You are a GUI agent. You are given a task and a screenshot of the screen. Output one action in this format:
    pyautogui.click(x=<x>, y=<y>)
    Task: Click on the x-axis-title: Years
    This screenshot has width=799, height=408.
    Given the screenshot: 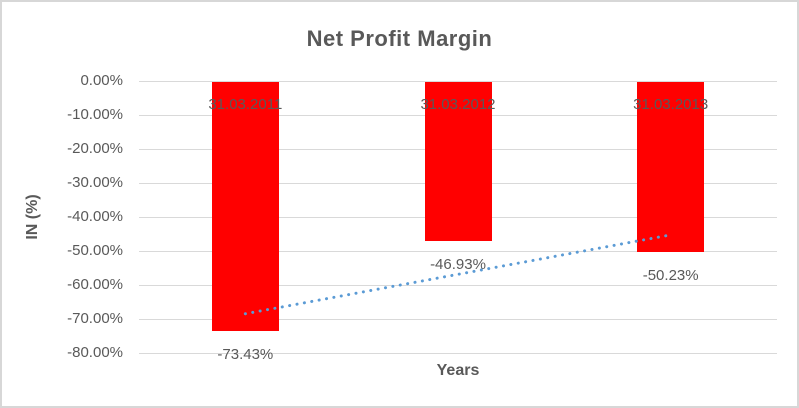 What is the action you would take?
    pyautogui.click(x=458, y=370)
    